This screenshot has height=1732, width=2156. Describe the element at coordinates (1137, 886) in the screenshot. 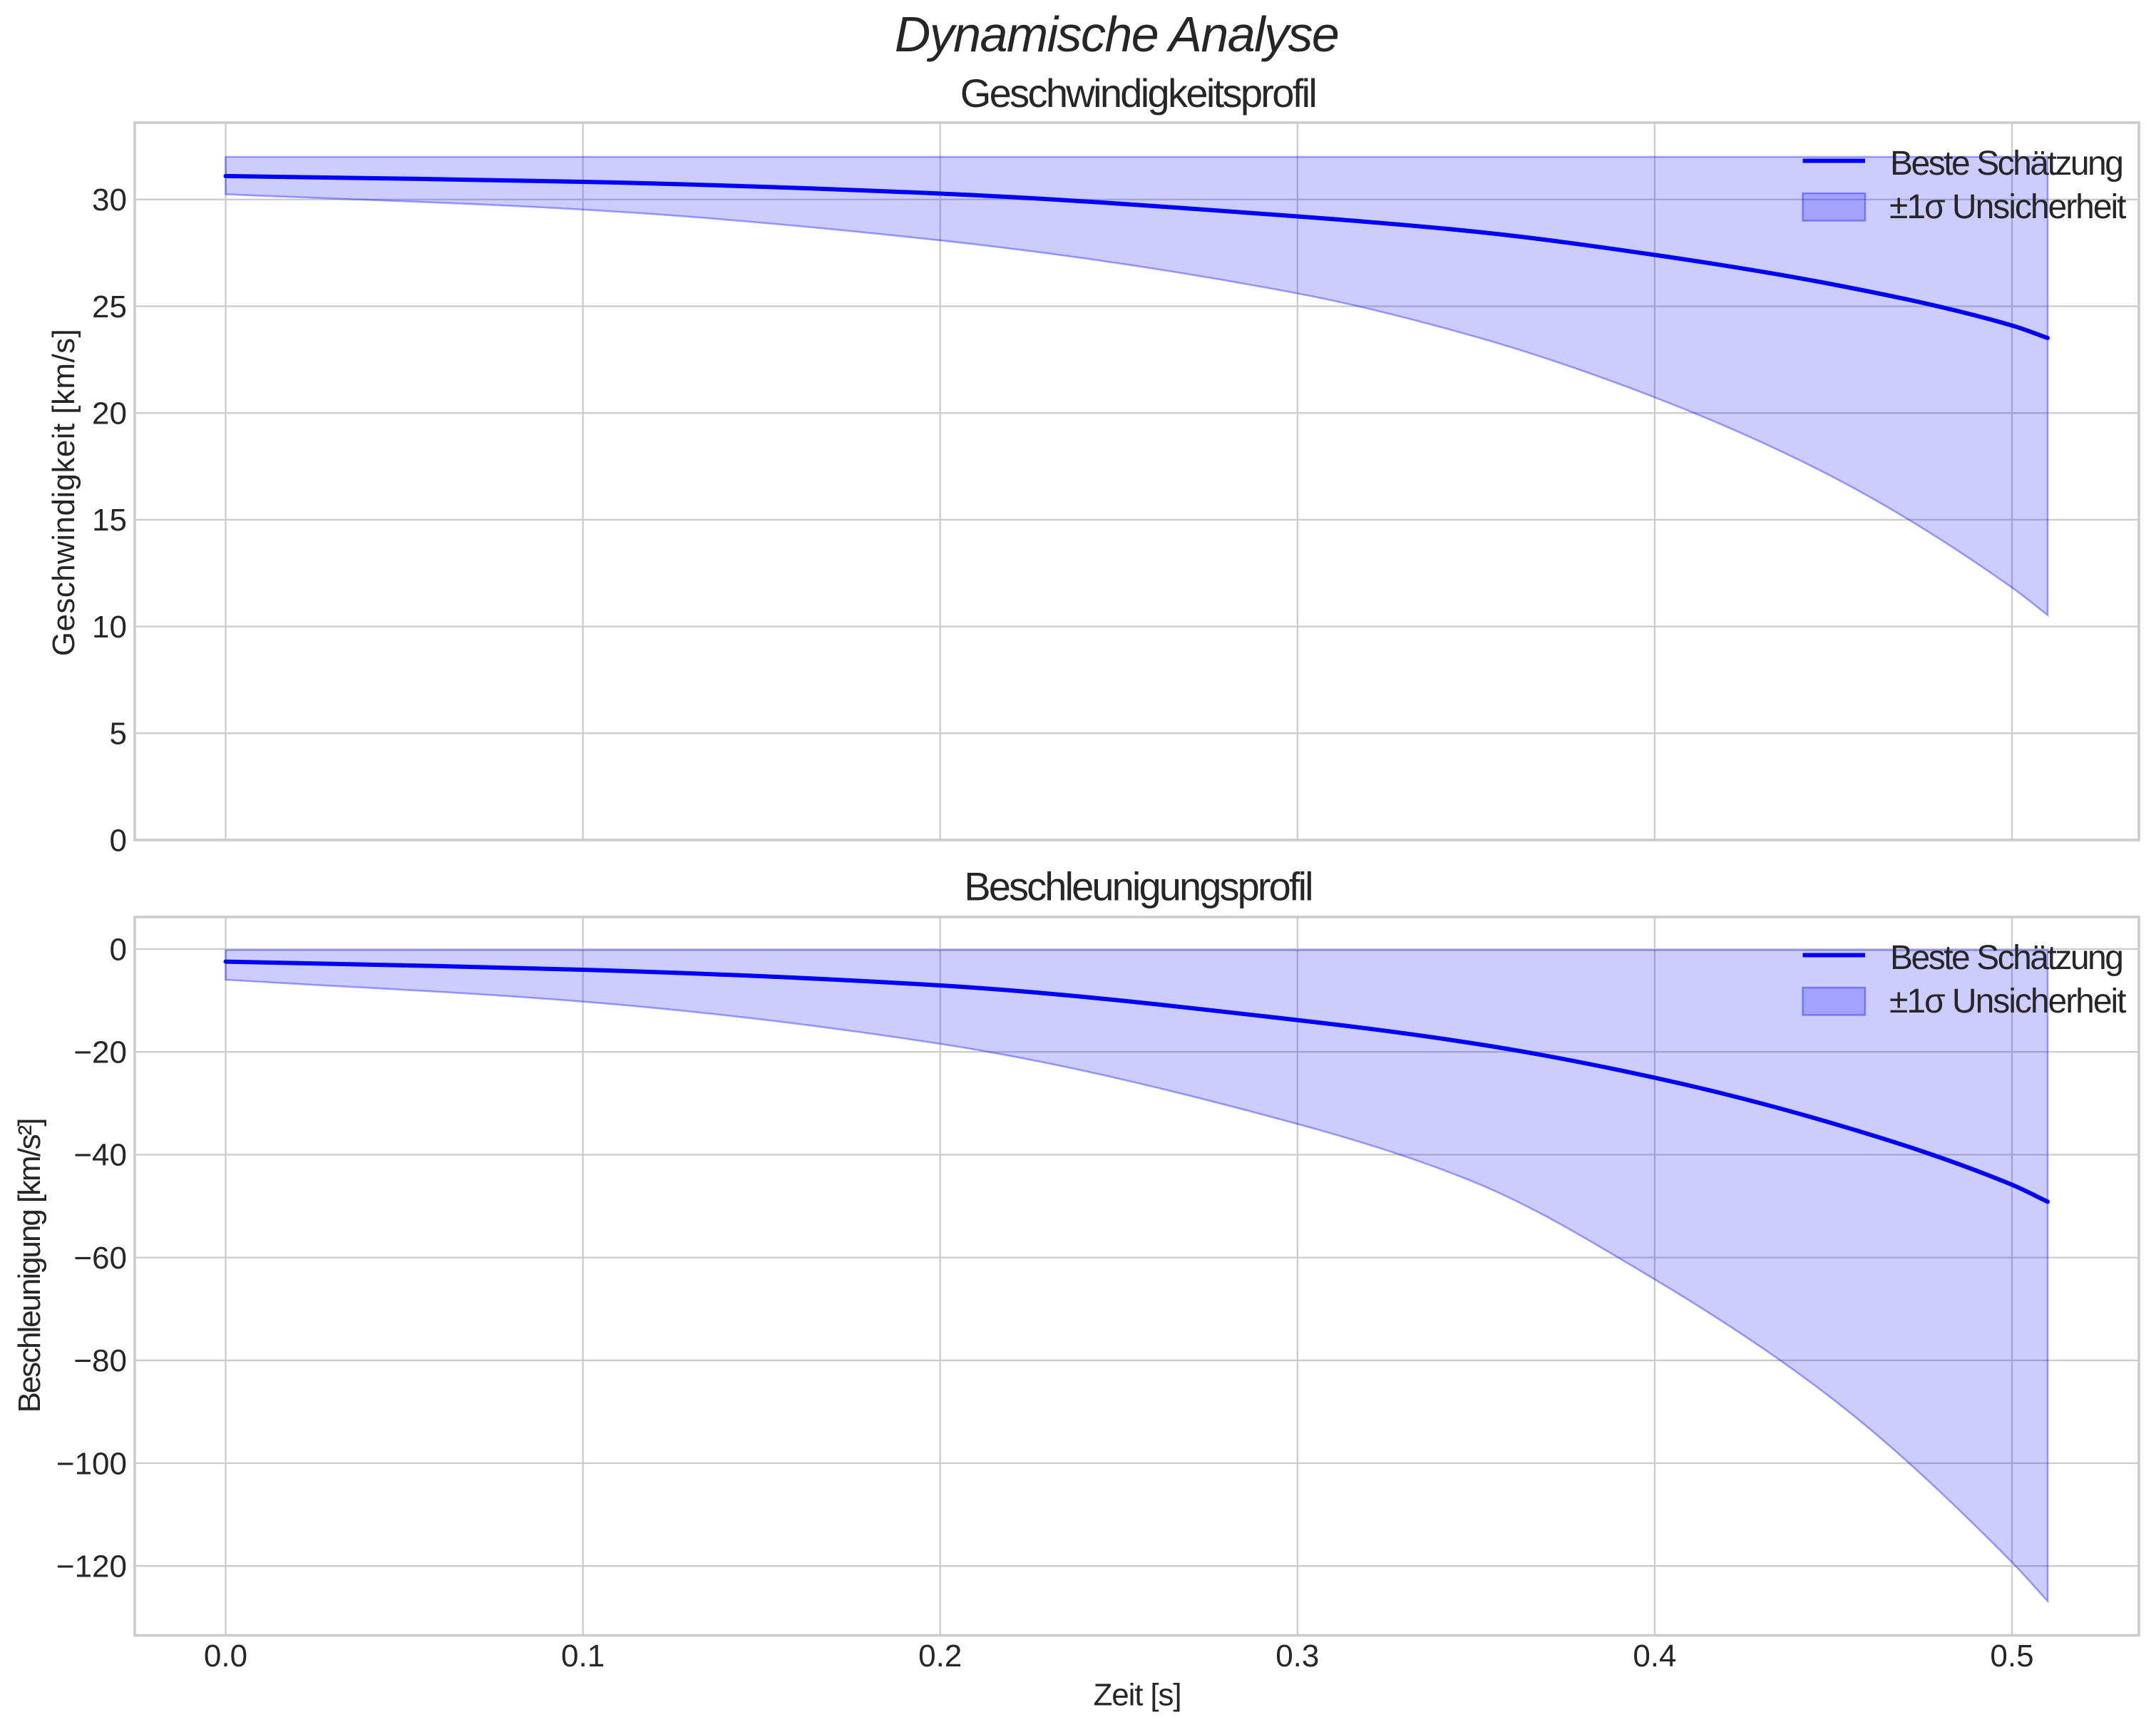

I see `svg-text: Beschleunigungsprofil` at that location.